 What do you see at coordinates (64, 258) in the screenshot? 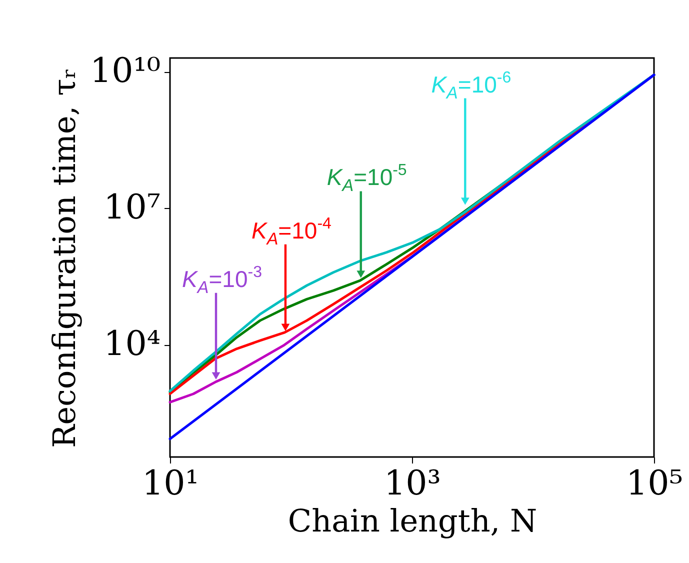
I see `y-axis-title: Reconfiguration time, τᵣ` at bounding box center [64, 258].